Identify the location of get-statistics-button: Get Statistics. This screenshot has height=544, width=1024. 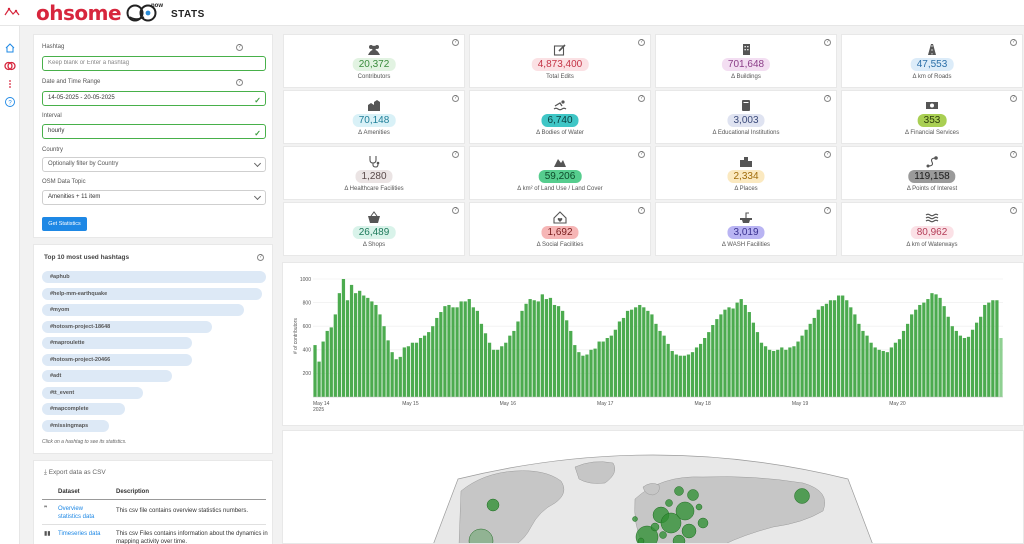
(64, 224).